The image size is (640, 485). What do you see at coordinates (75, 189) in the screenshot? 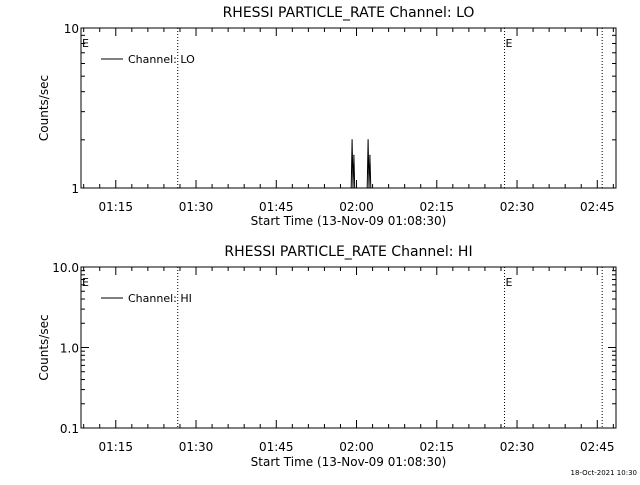
I see `y-tick-label: 1` at bounding box center [75, 189].